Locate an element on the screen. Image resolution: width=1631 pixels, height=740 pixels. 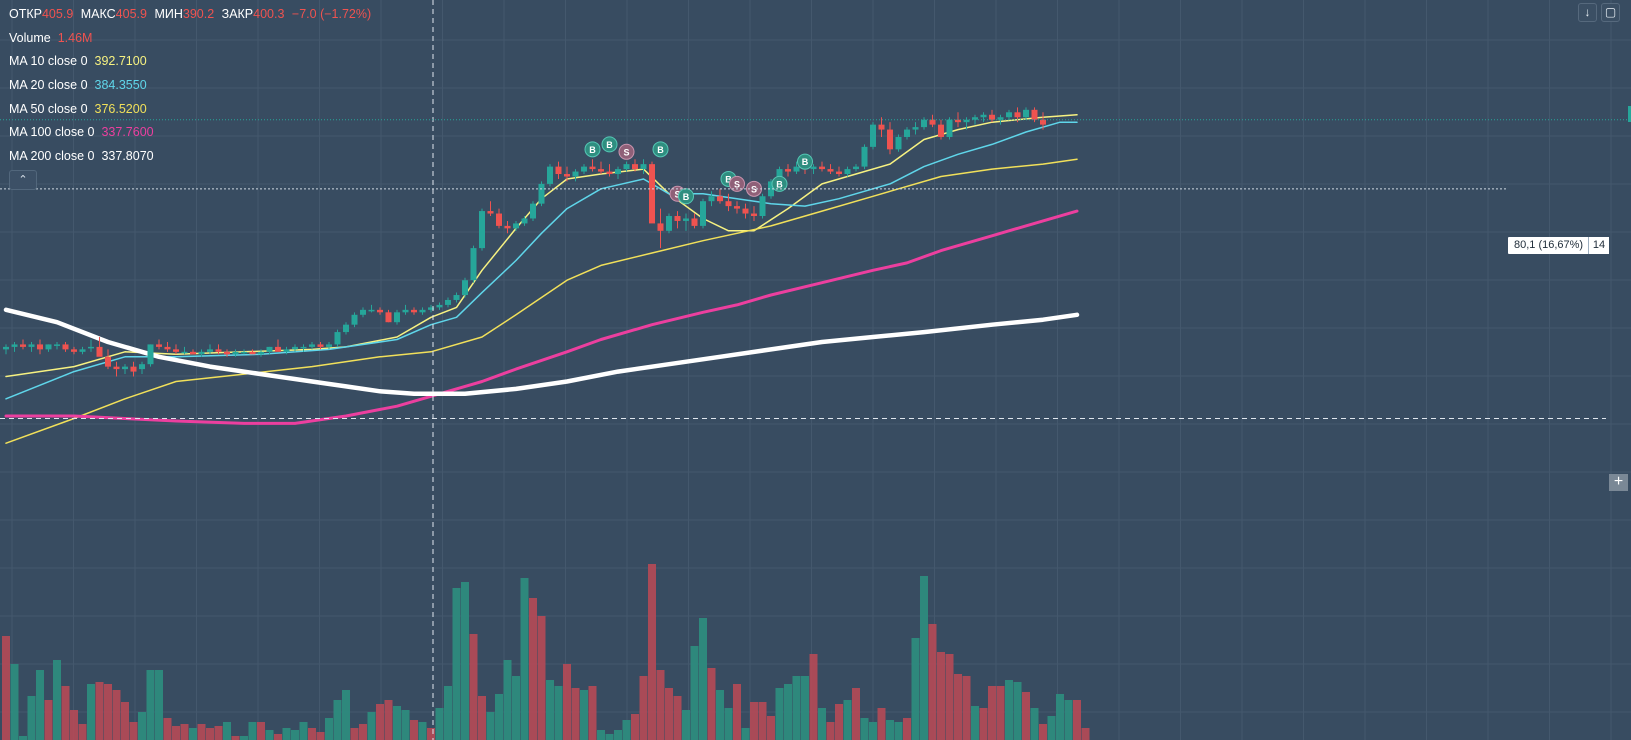
download-button: ↓ is located at coordinates (1587, 12).